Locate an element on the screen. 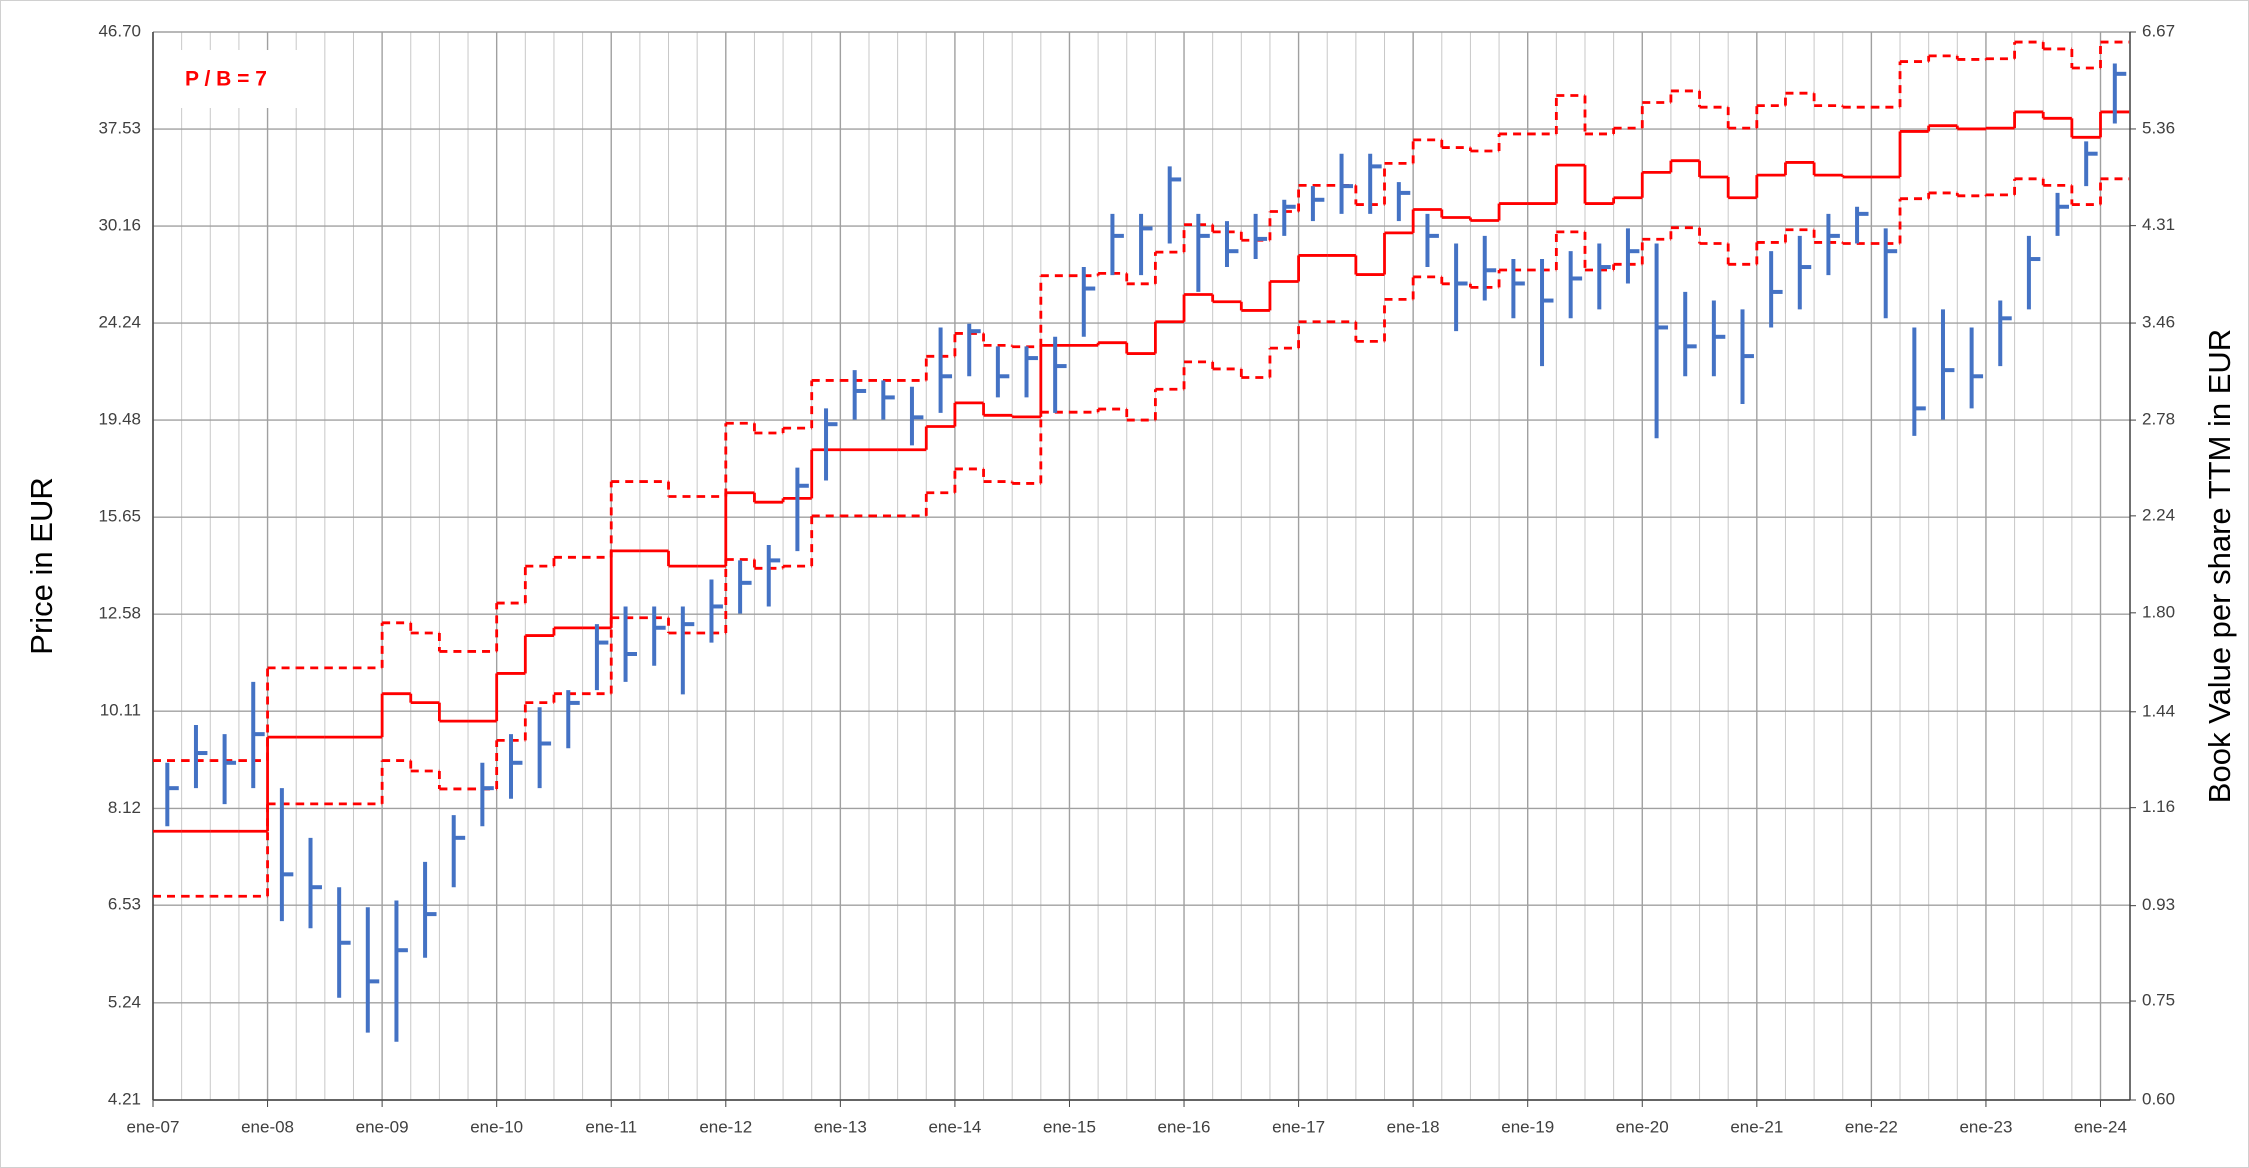 Image resolution: width=2249 pixels, height=1168 pixels. y-tick-label: 8.12 is located at coordinates (124, 807).